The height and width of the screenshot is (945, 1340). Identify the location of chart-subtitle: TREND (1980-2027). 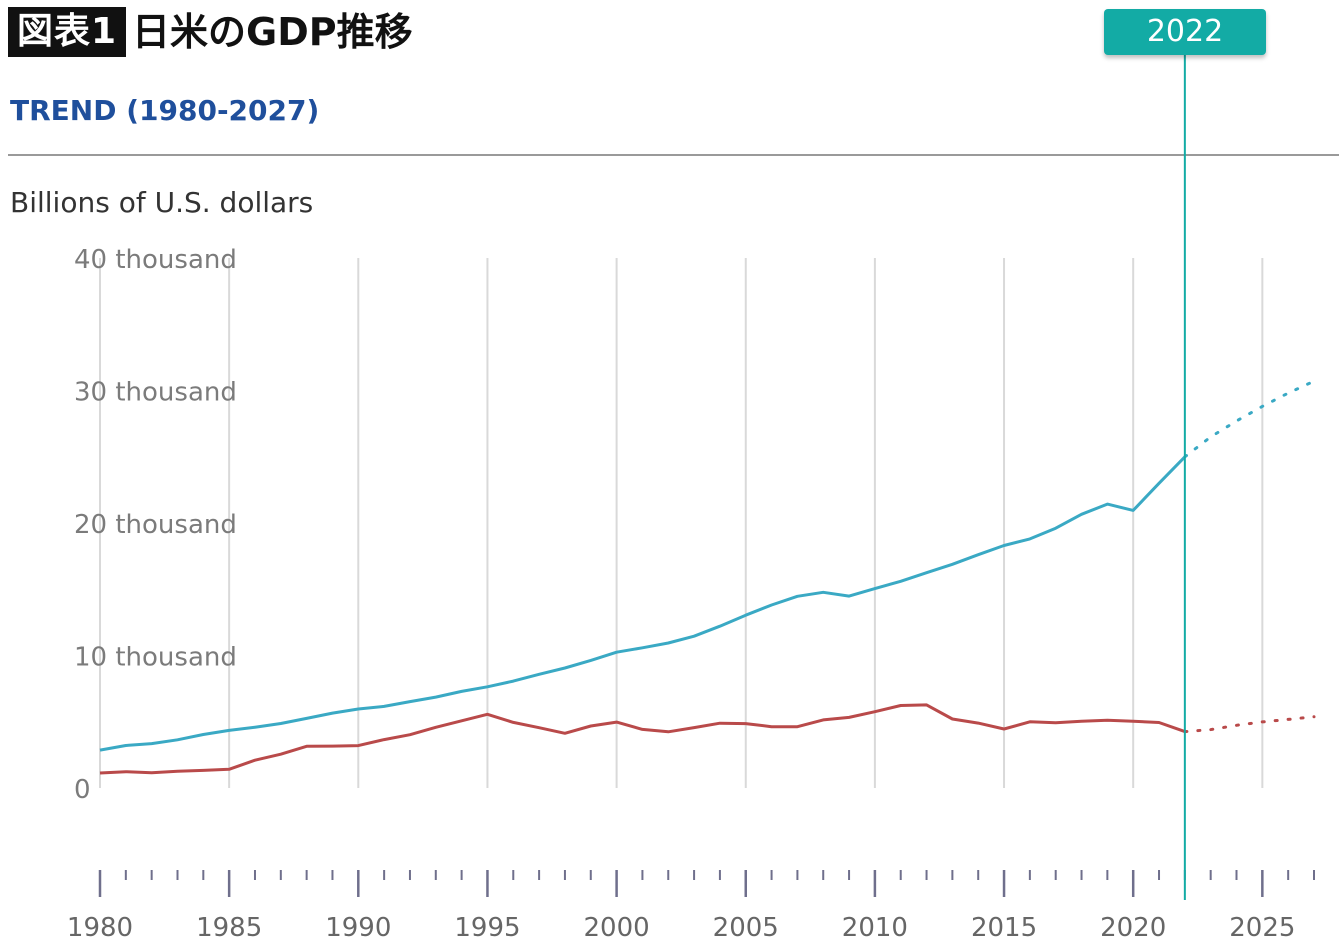
(165, 110).